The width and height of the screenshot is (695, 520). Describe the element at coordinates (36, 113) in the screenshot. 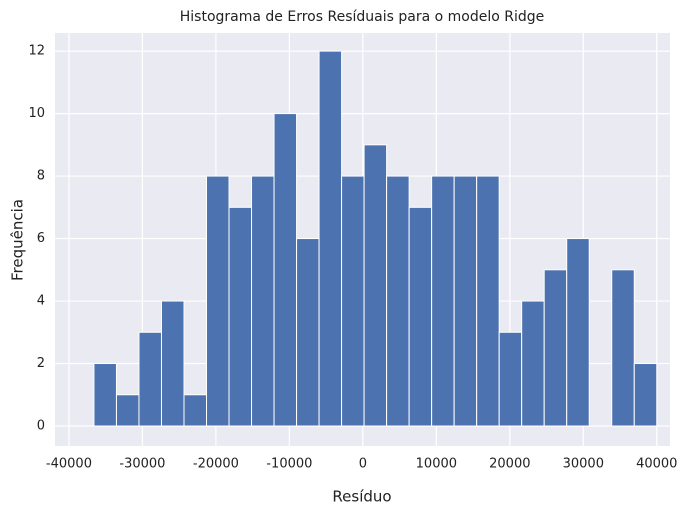

I see `y-tick-label: 10` at that location.